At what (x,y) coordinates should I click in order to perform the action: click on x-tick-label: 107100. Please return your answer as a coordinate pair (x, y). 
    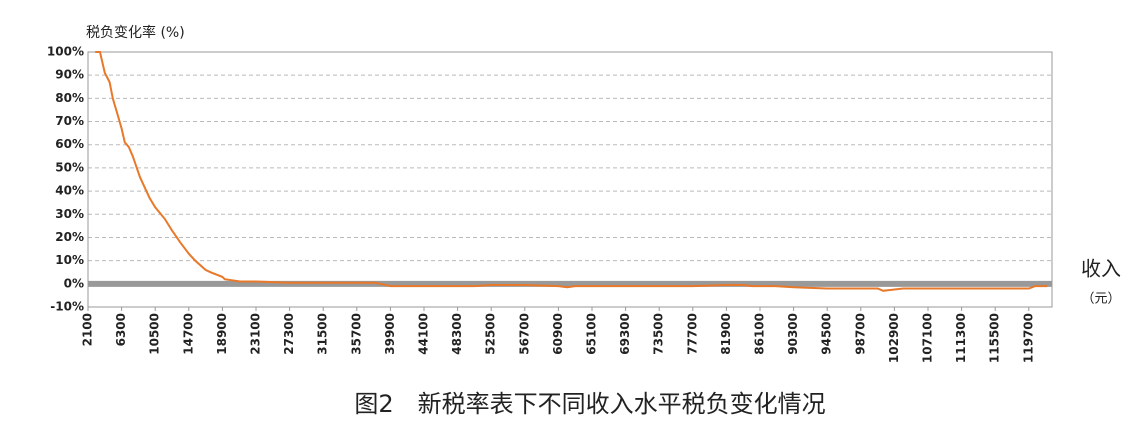
    Looking at the image, I should click on (928, 338).